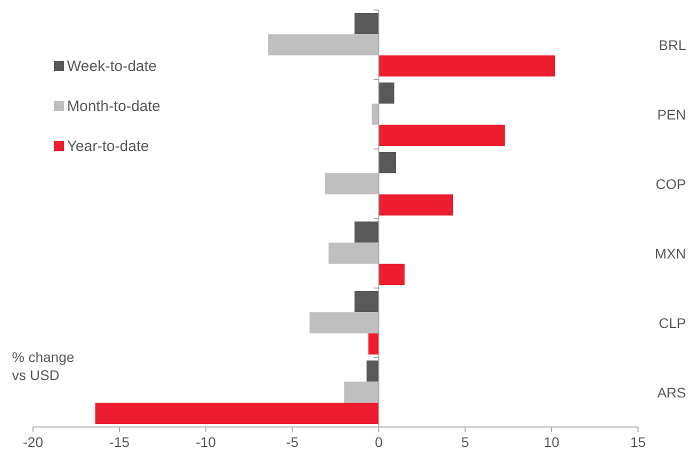 The width and height of the screenshot is (696, 455). What do you see at coordinates (552, 442) in the screenshot?
I see `x-tick-label: 10` at bounding box center [552, 442].